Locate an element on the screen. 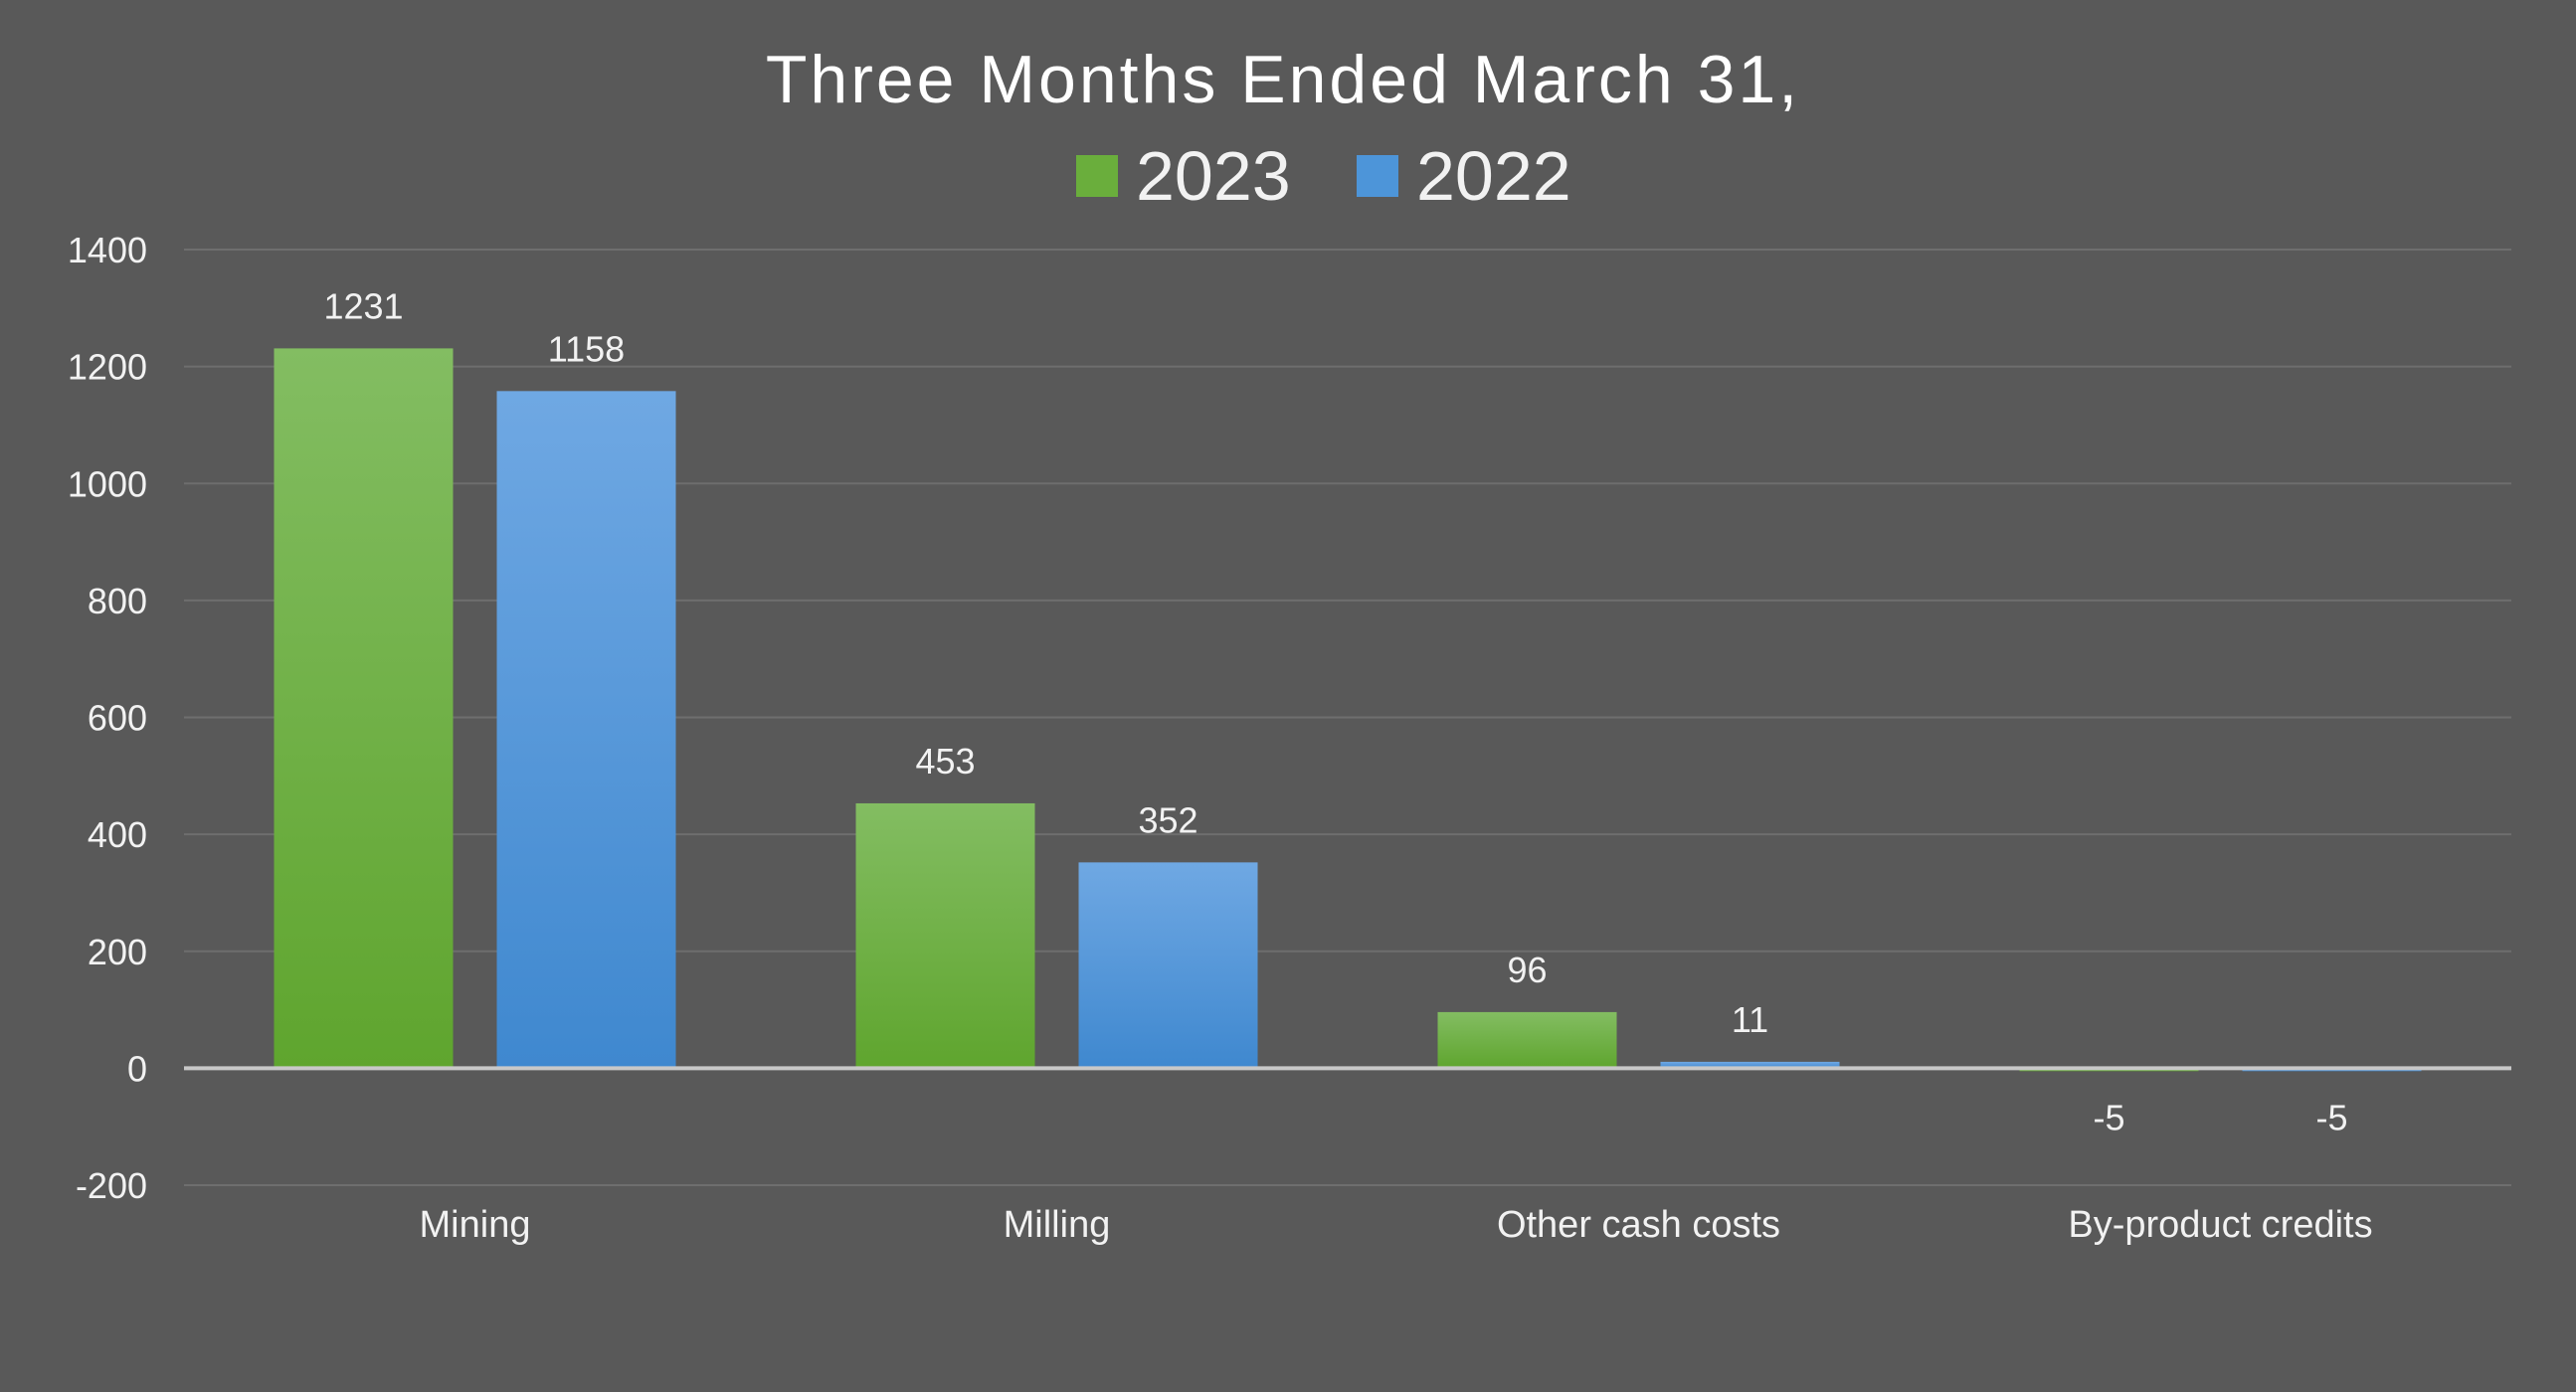  x-tick-label: By-product credits is located at coordinates (2220, 1225).